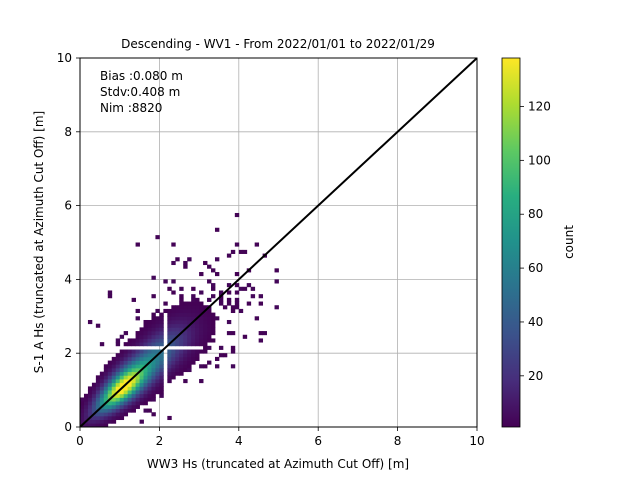 The height and width of the screenshot is (480, 640). What do you see at coordinates (160, 441) in the screenshot?
I see `x-tick-label: 2` at bounding box center [160, 441].